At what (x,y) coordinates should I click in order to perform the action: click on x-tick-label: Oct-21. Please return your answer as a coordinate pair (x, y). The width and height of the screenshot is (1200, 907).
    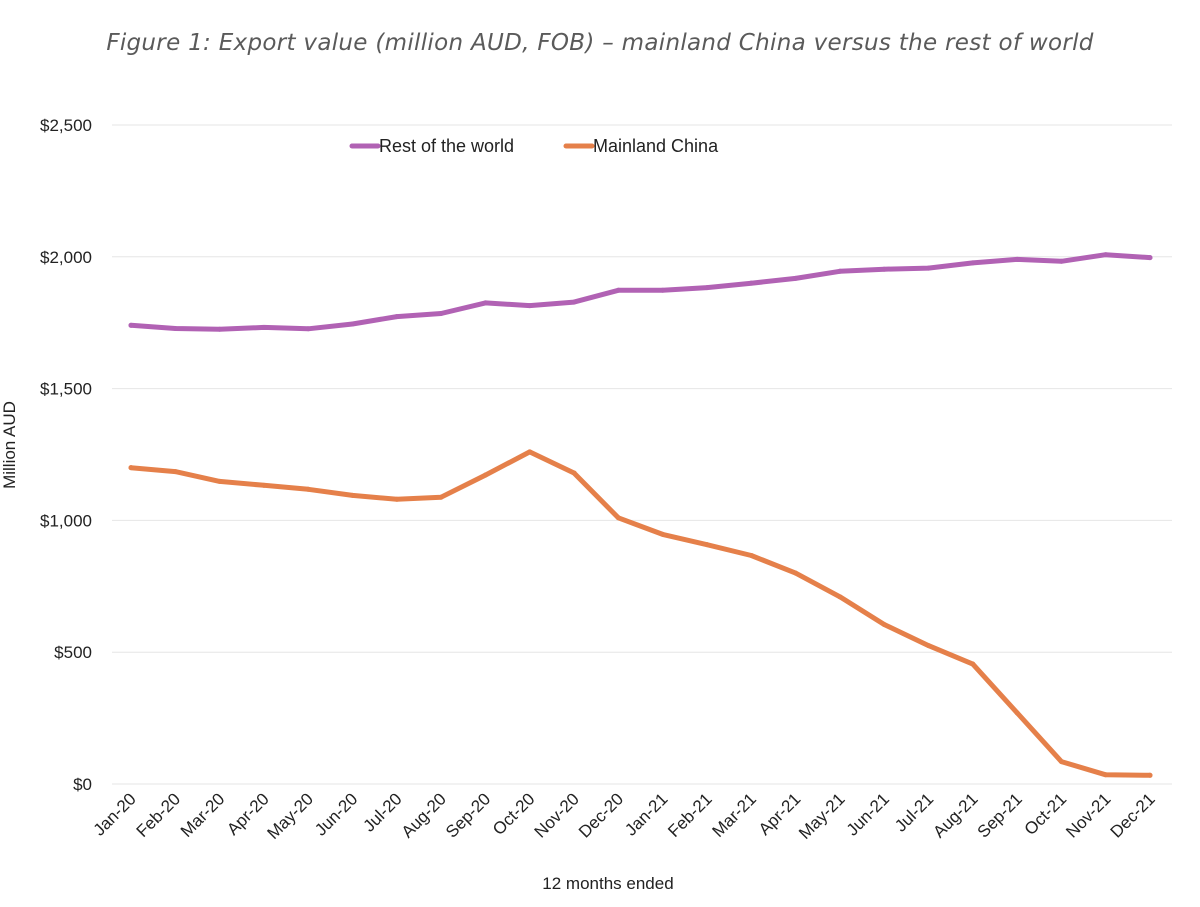
    Looking at the image, I should click on (1046, 814).